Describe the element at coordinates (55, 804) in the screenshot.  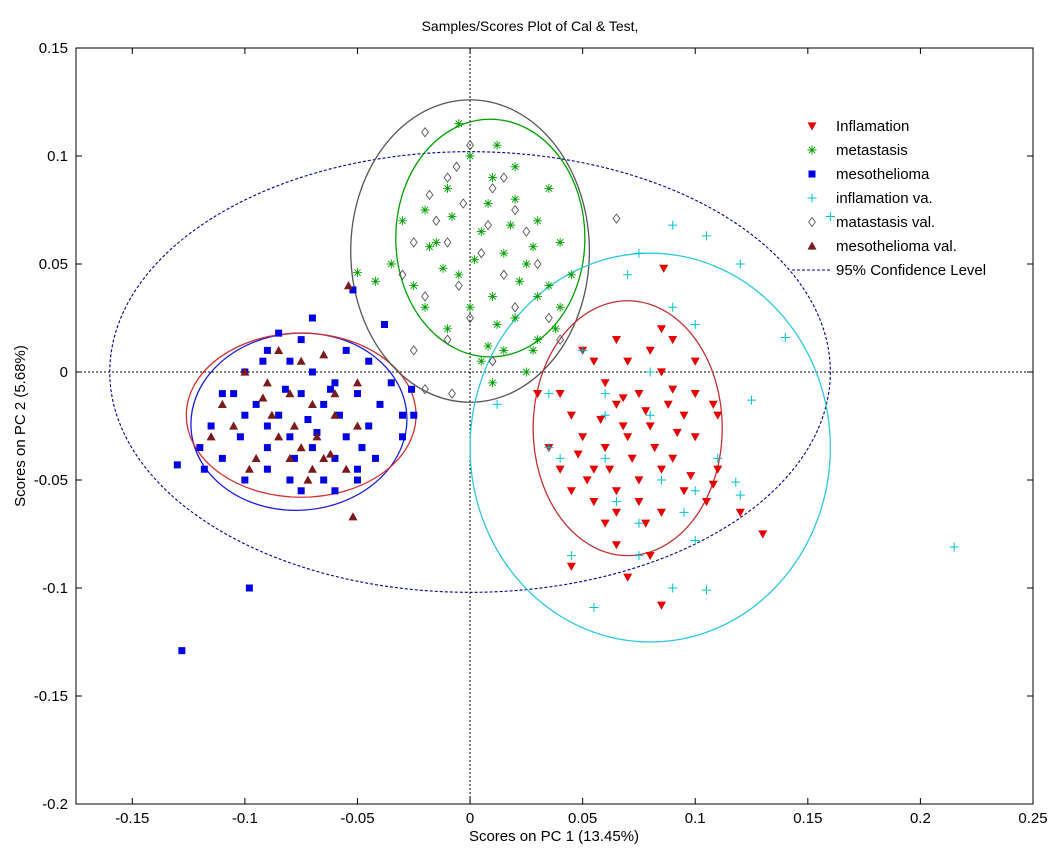
I see `y-tick-label: -0.2` at that location.